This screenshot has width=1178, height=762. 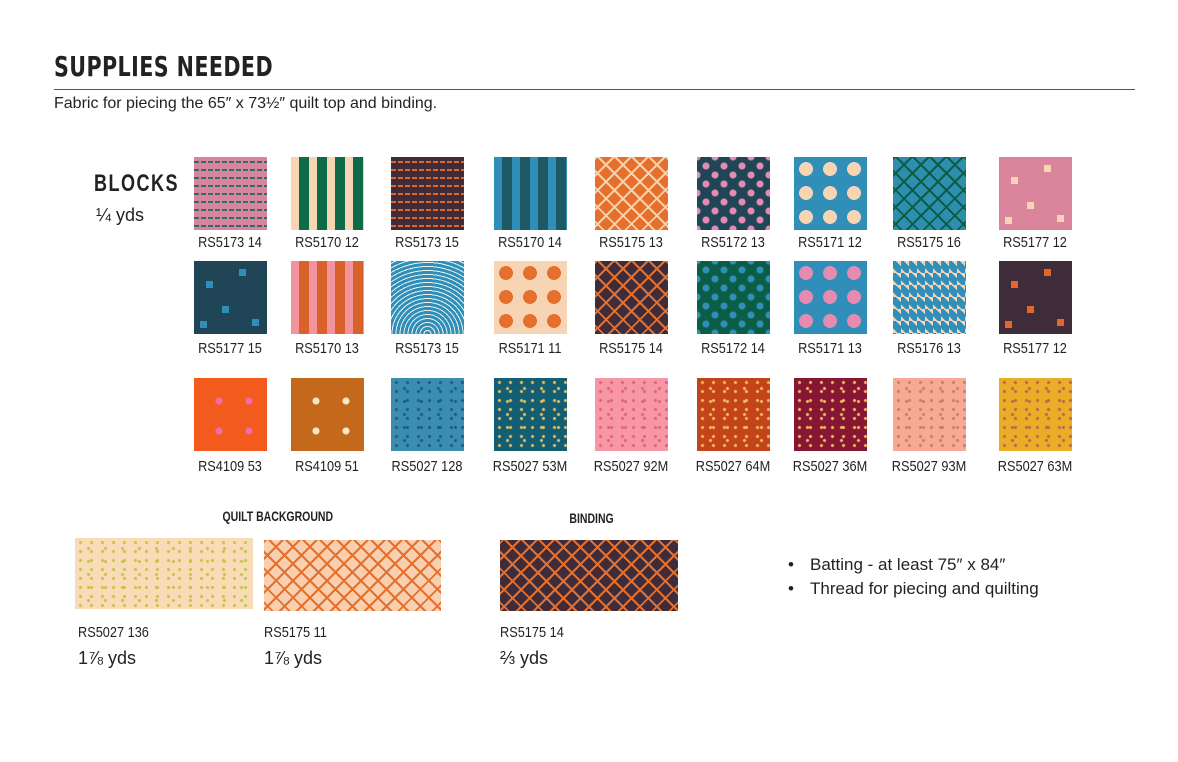 I want to click on page-title: SUPPLIES NEEDED, so click(x=164, y=66).